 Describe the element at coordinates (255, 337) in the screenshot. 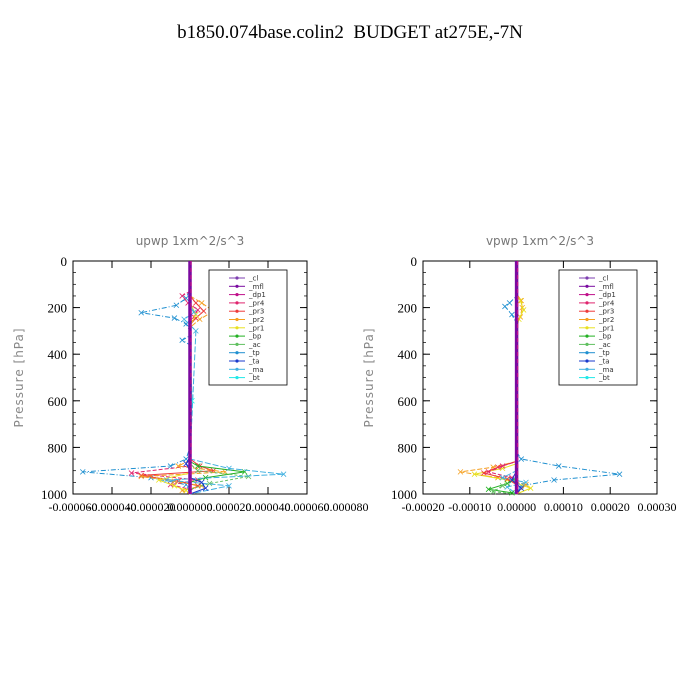

I see `legend-label-bp: _bp` at that location.